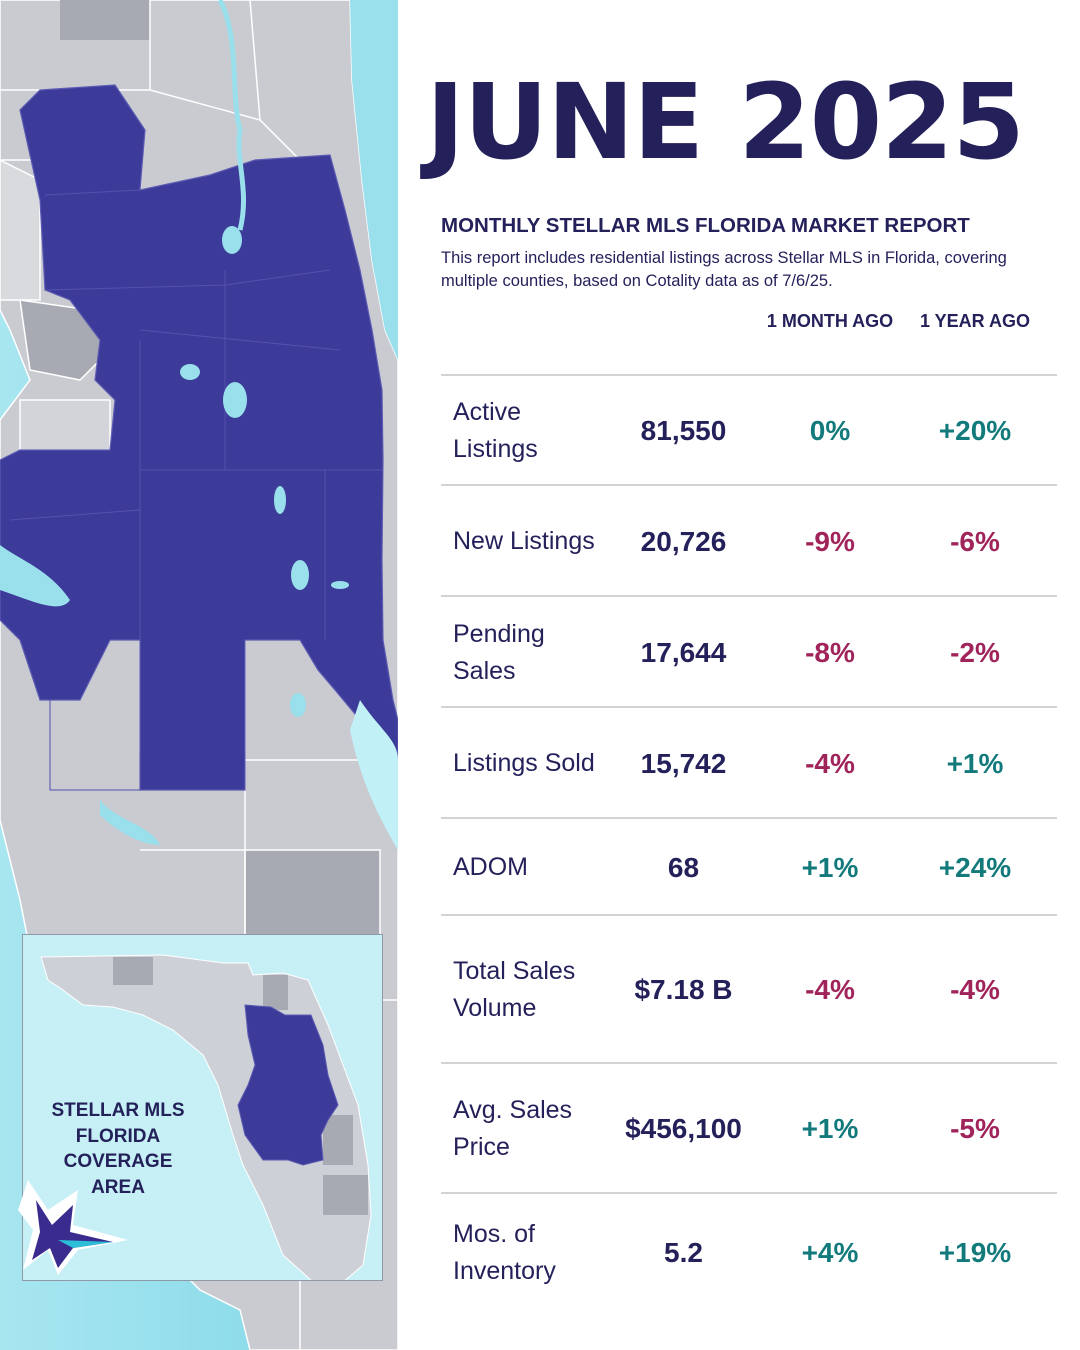 The height and width of the screenshot is (1350, 1080). What do you see at coordinates (830, 321) in the screenshot?
I see `column-header-month: 1 MONTH AGO` at bounding box center [830, 321].